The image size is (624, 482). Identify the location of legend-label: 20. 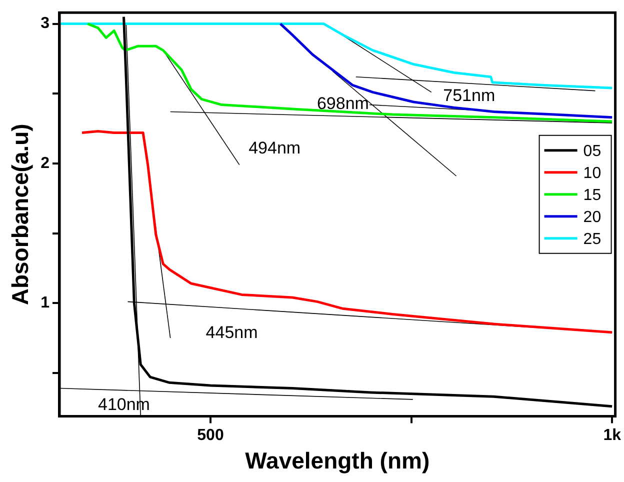
(592, 217).